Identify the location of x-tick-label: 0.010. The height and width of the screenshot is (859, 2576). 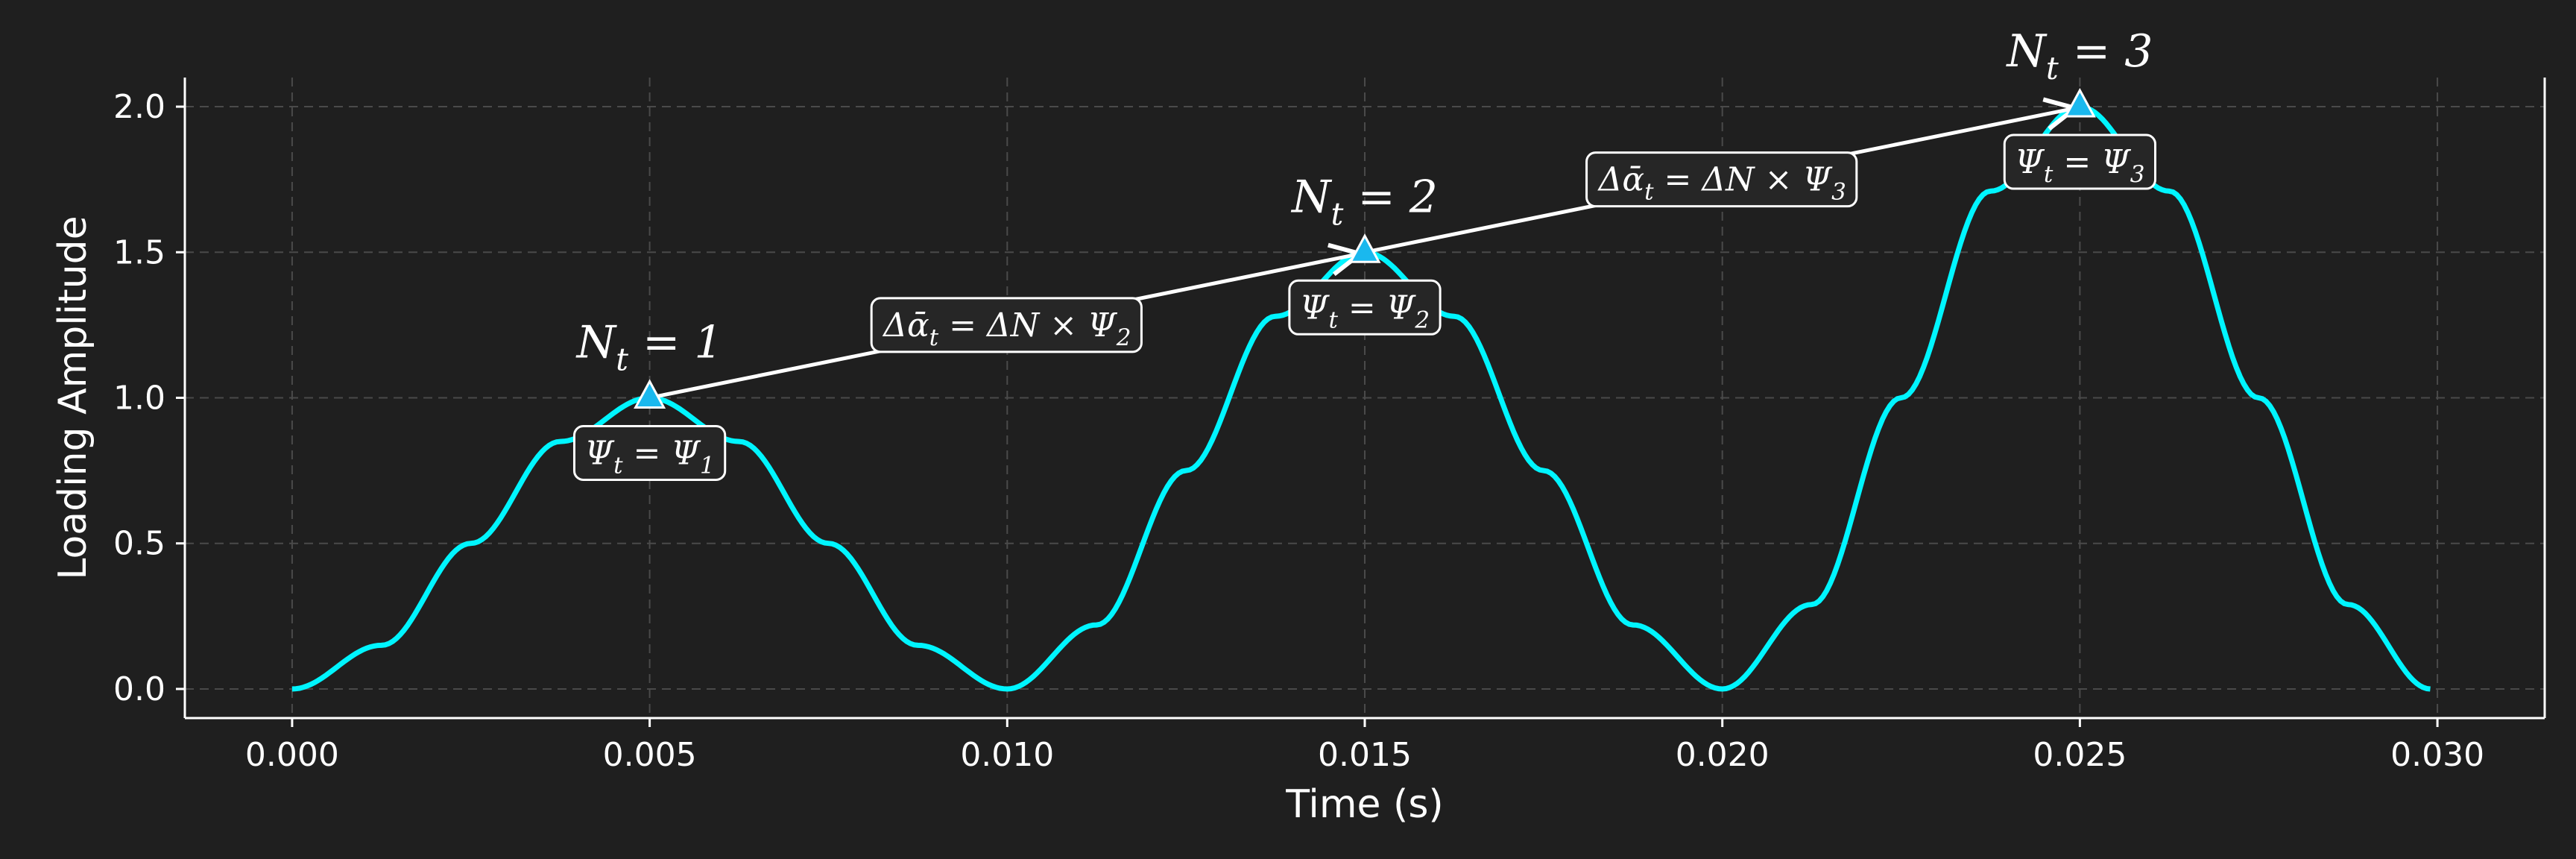
(1007, 755).